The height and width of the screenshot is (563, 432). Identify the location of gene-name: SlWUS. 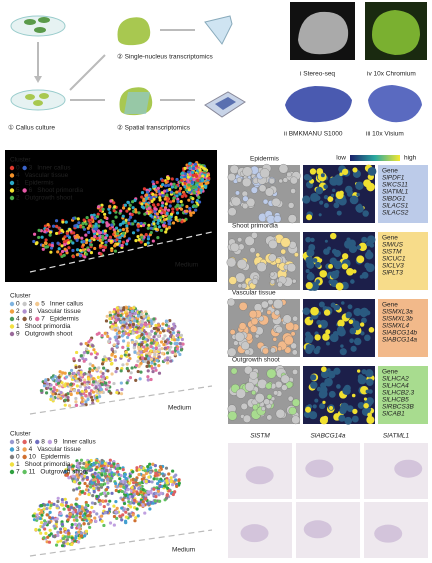
(393, 245).